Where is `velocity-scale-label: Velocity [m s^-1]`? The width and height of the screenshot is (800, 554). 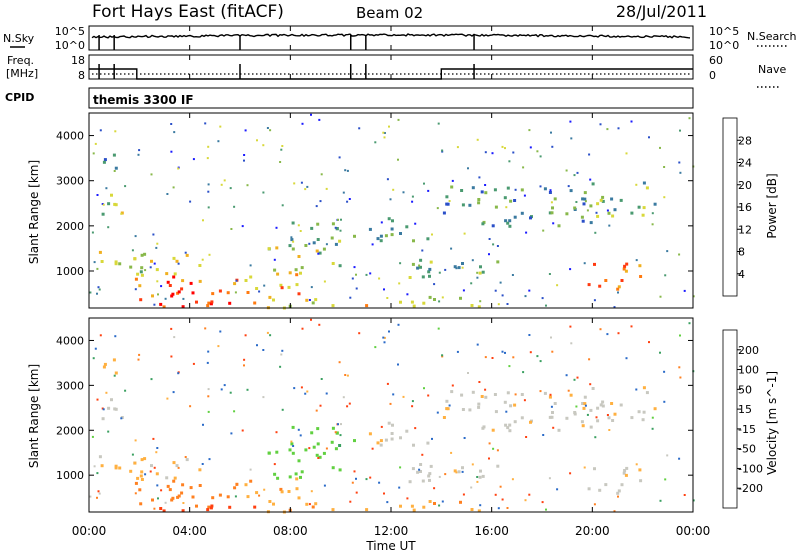 velocity-scale-label: Velocity [m s^-1] is located at coordinates (772, 423).